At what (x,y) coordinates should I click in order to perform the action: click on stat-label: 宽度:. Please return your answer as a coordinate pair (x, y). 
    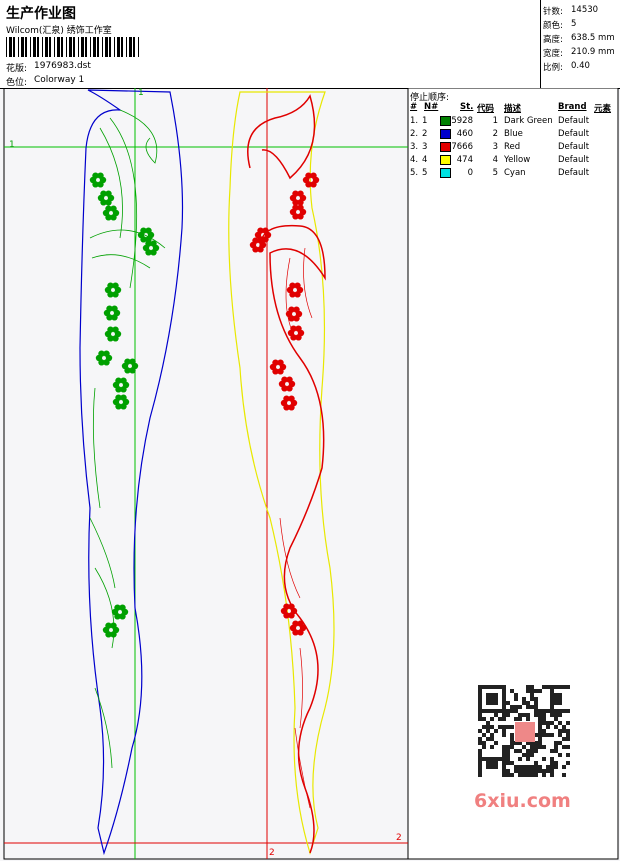
    Looking at the image, I should click on (553, 54).